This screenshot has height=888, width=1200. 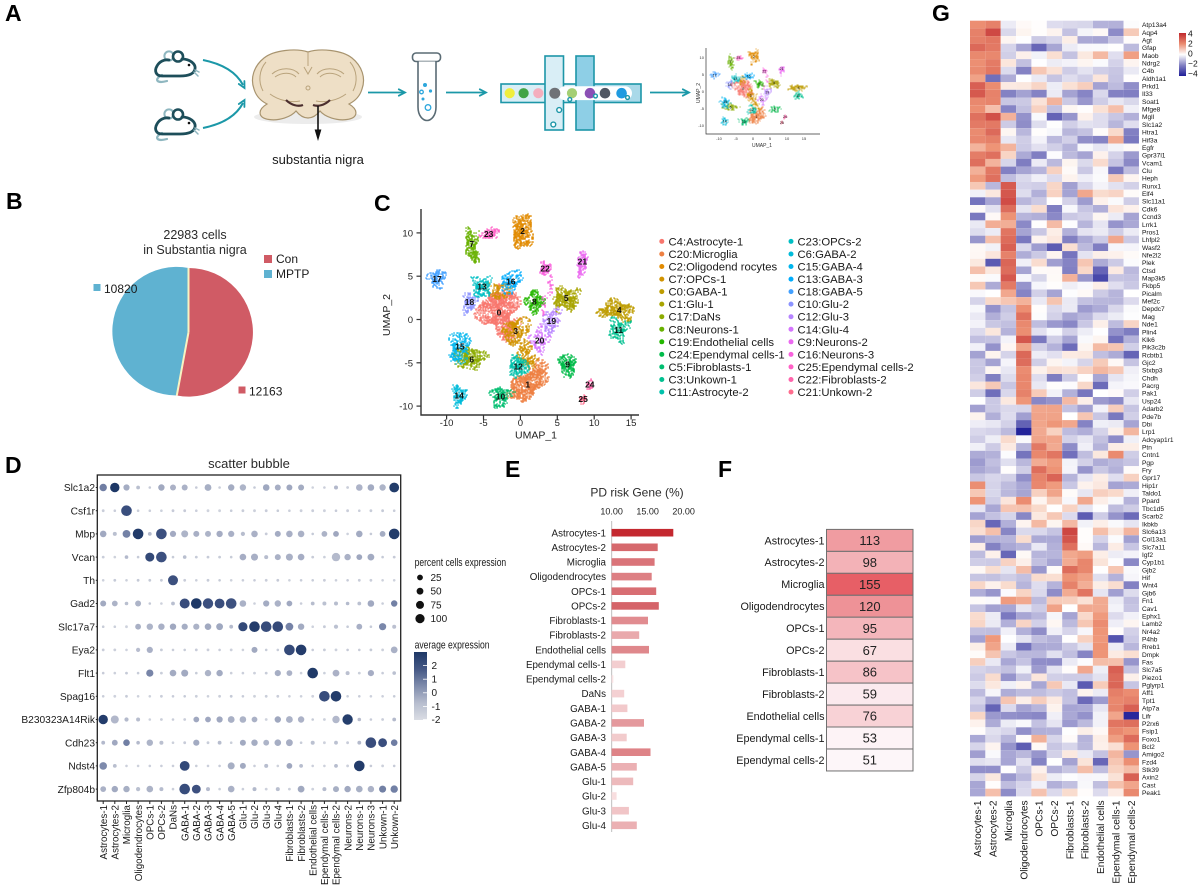 I want to click on svg-text: Neurons-3, so click(x=372, y=827).